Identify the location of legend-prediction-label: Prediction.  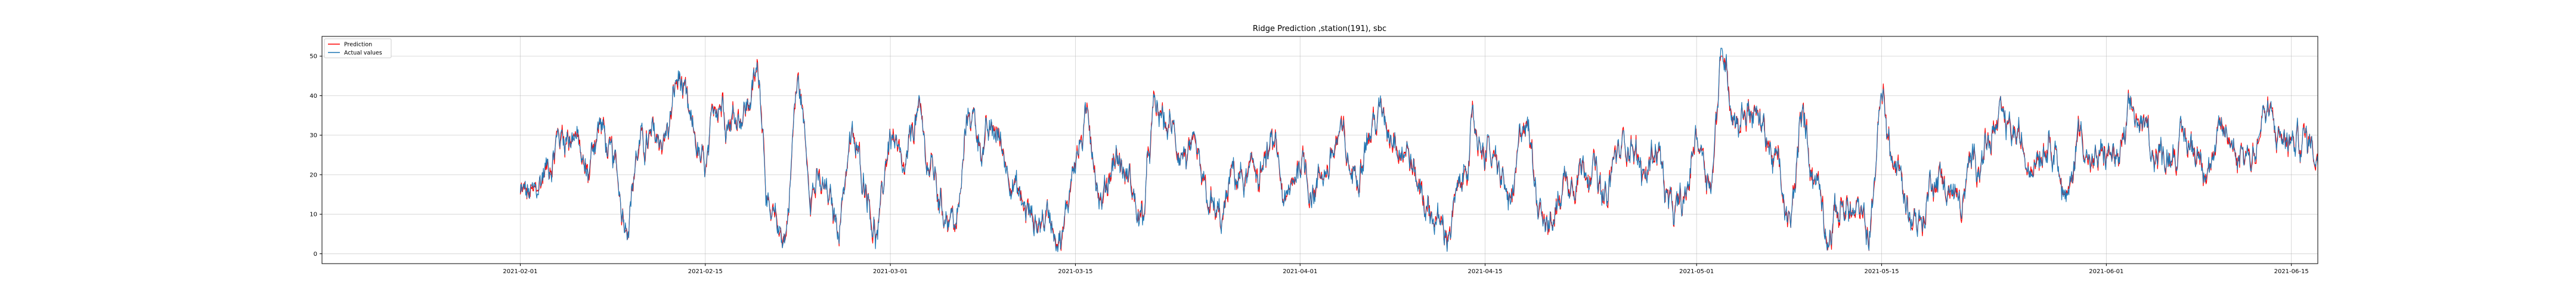
(358, 45).